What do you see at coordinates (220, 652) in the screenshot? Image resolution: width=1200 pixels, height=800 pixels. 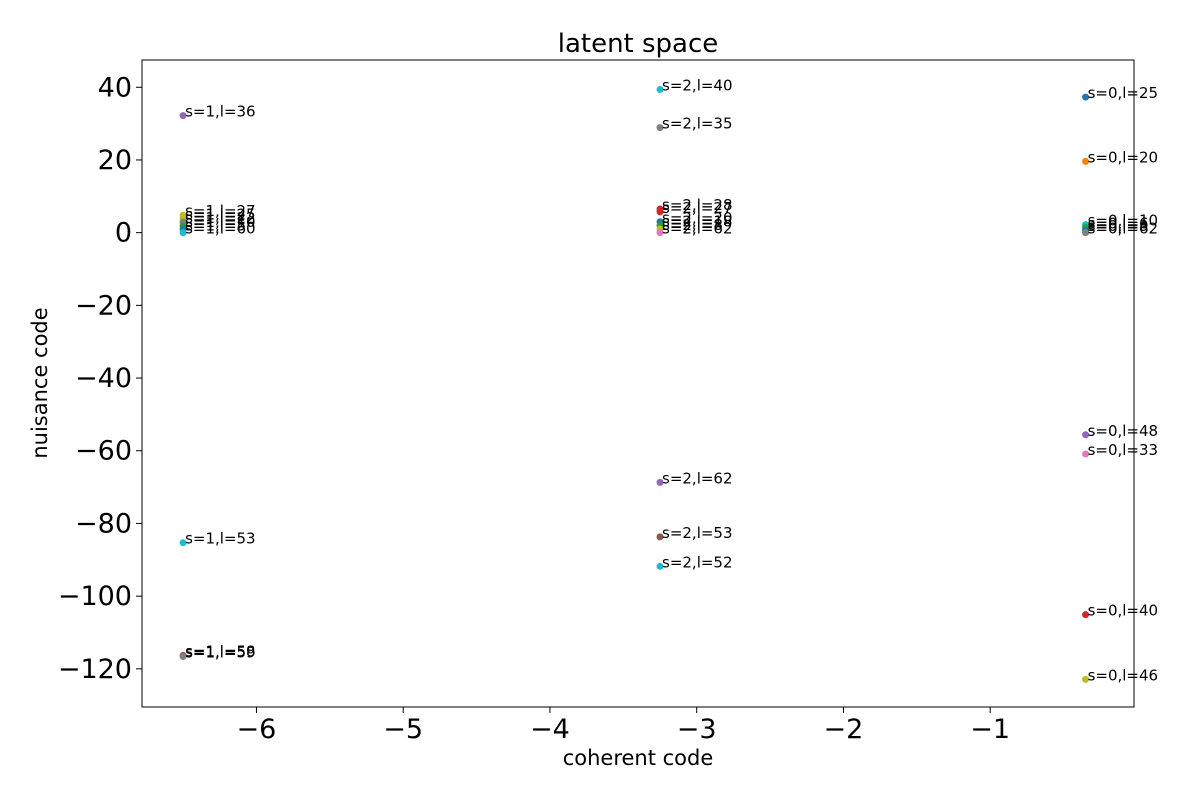 I see `data-point-label: s=1,l=59` at bounding box center [220, 652].